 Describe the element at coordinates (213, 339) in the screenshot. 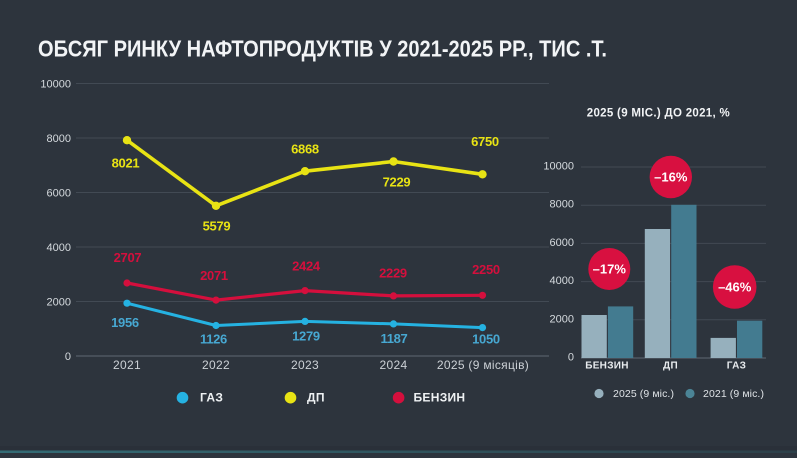

I see `svg-text: 1126` at that location.